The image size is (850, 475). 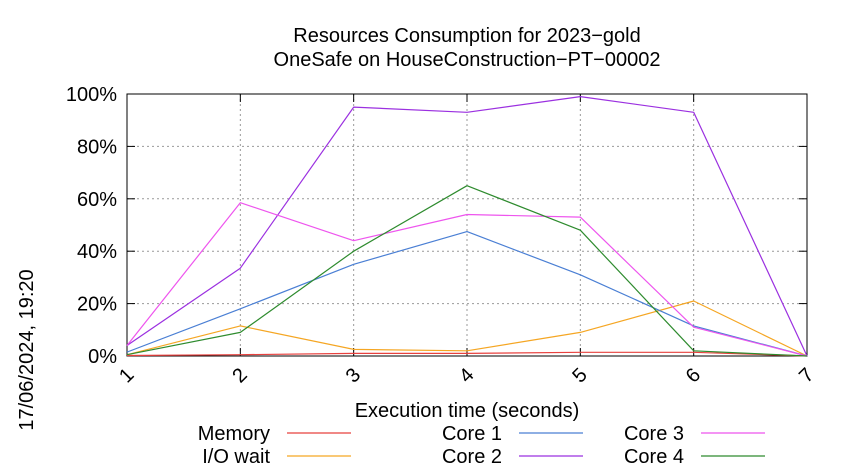 I want to click on x-tick-label: 7, so click(x=806, y=375).